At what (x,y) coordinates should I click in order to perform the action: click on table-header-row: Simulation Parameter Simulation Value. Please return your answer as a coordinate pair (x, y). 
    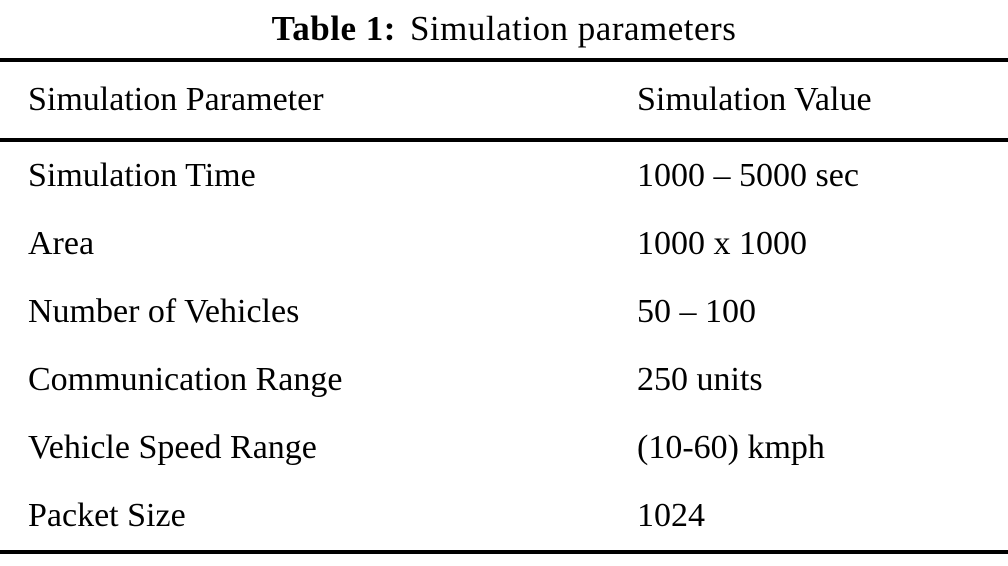
    Looking at the image, I should click on (504, 100).